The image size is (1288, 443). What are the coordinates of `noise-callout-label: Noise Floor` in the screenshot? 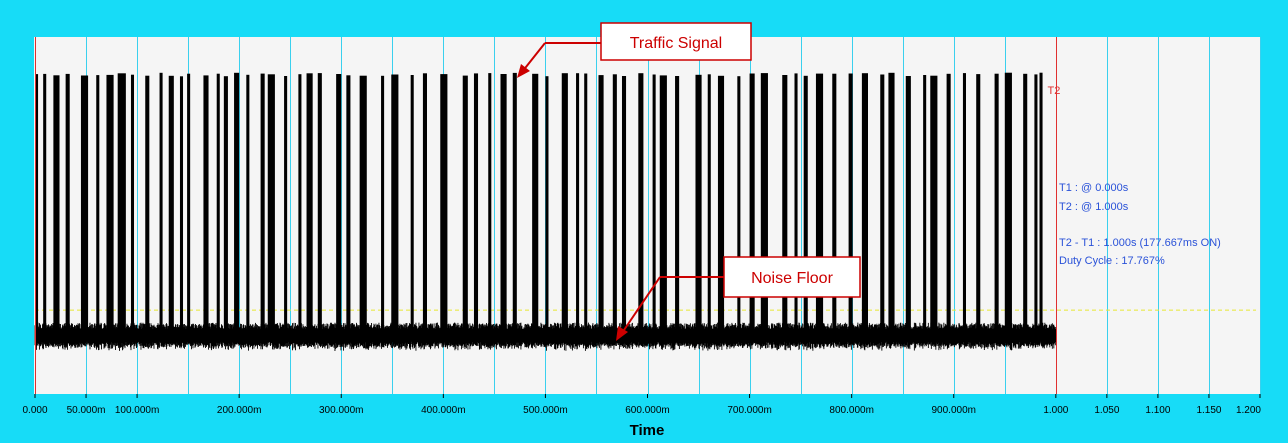 It's located at (792, 278).